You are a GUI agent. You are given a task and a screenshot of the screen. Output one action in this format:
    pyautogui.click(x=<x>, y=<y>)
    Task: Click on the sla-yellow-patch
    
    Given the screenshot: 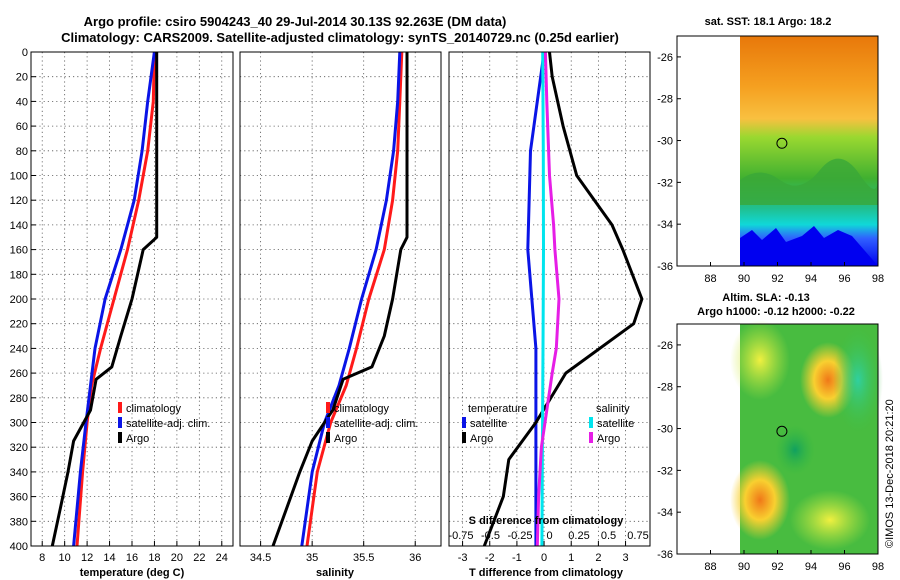 What is the action you would take?
    pyautogui.click(x=760, y=360)
    